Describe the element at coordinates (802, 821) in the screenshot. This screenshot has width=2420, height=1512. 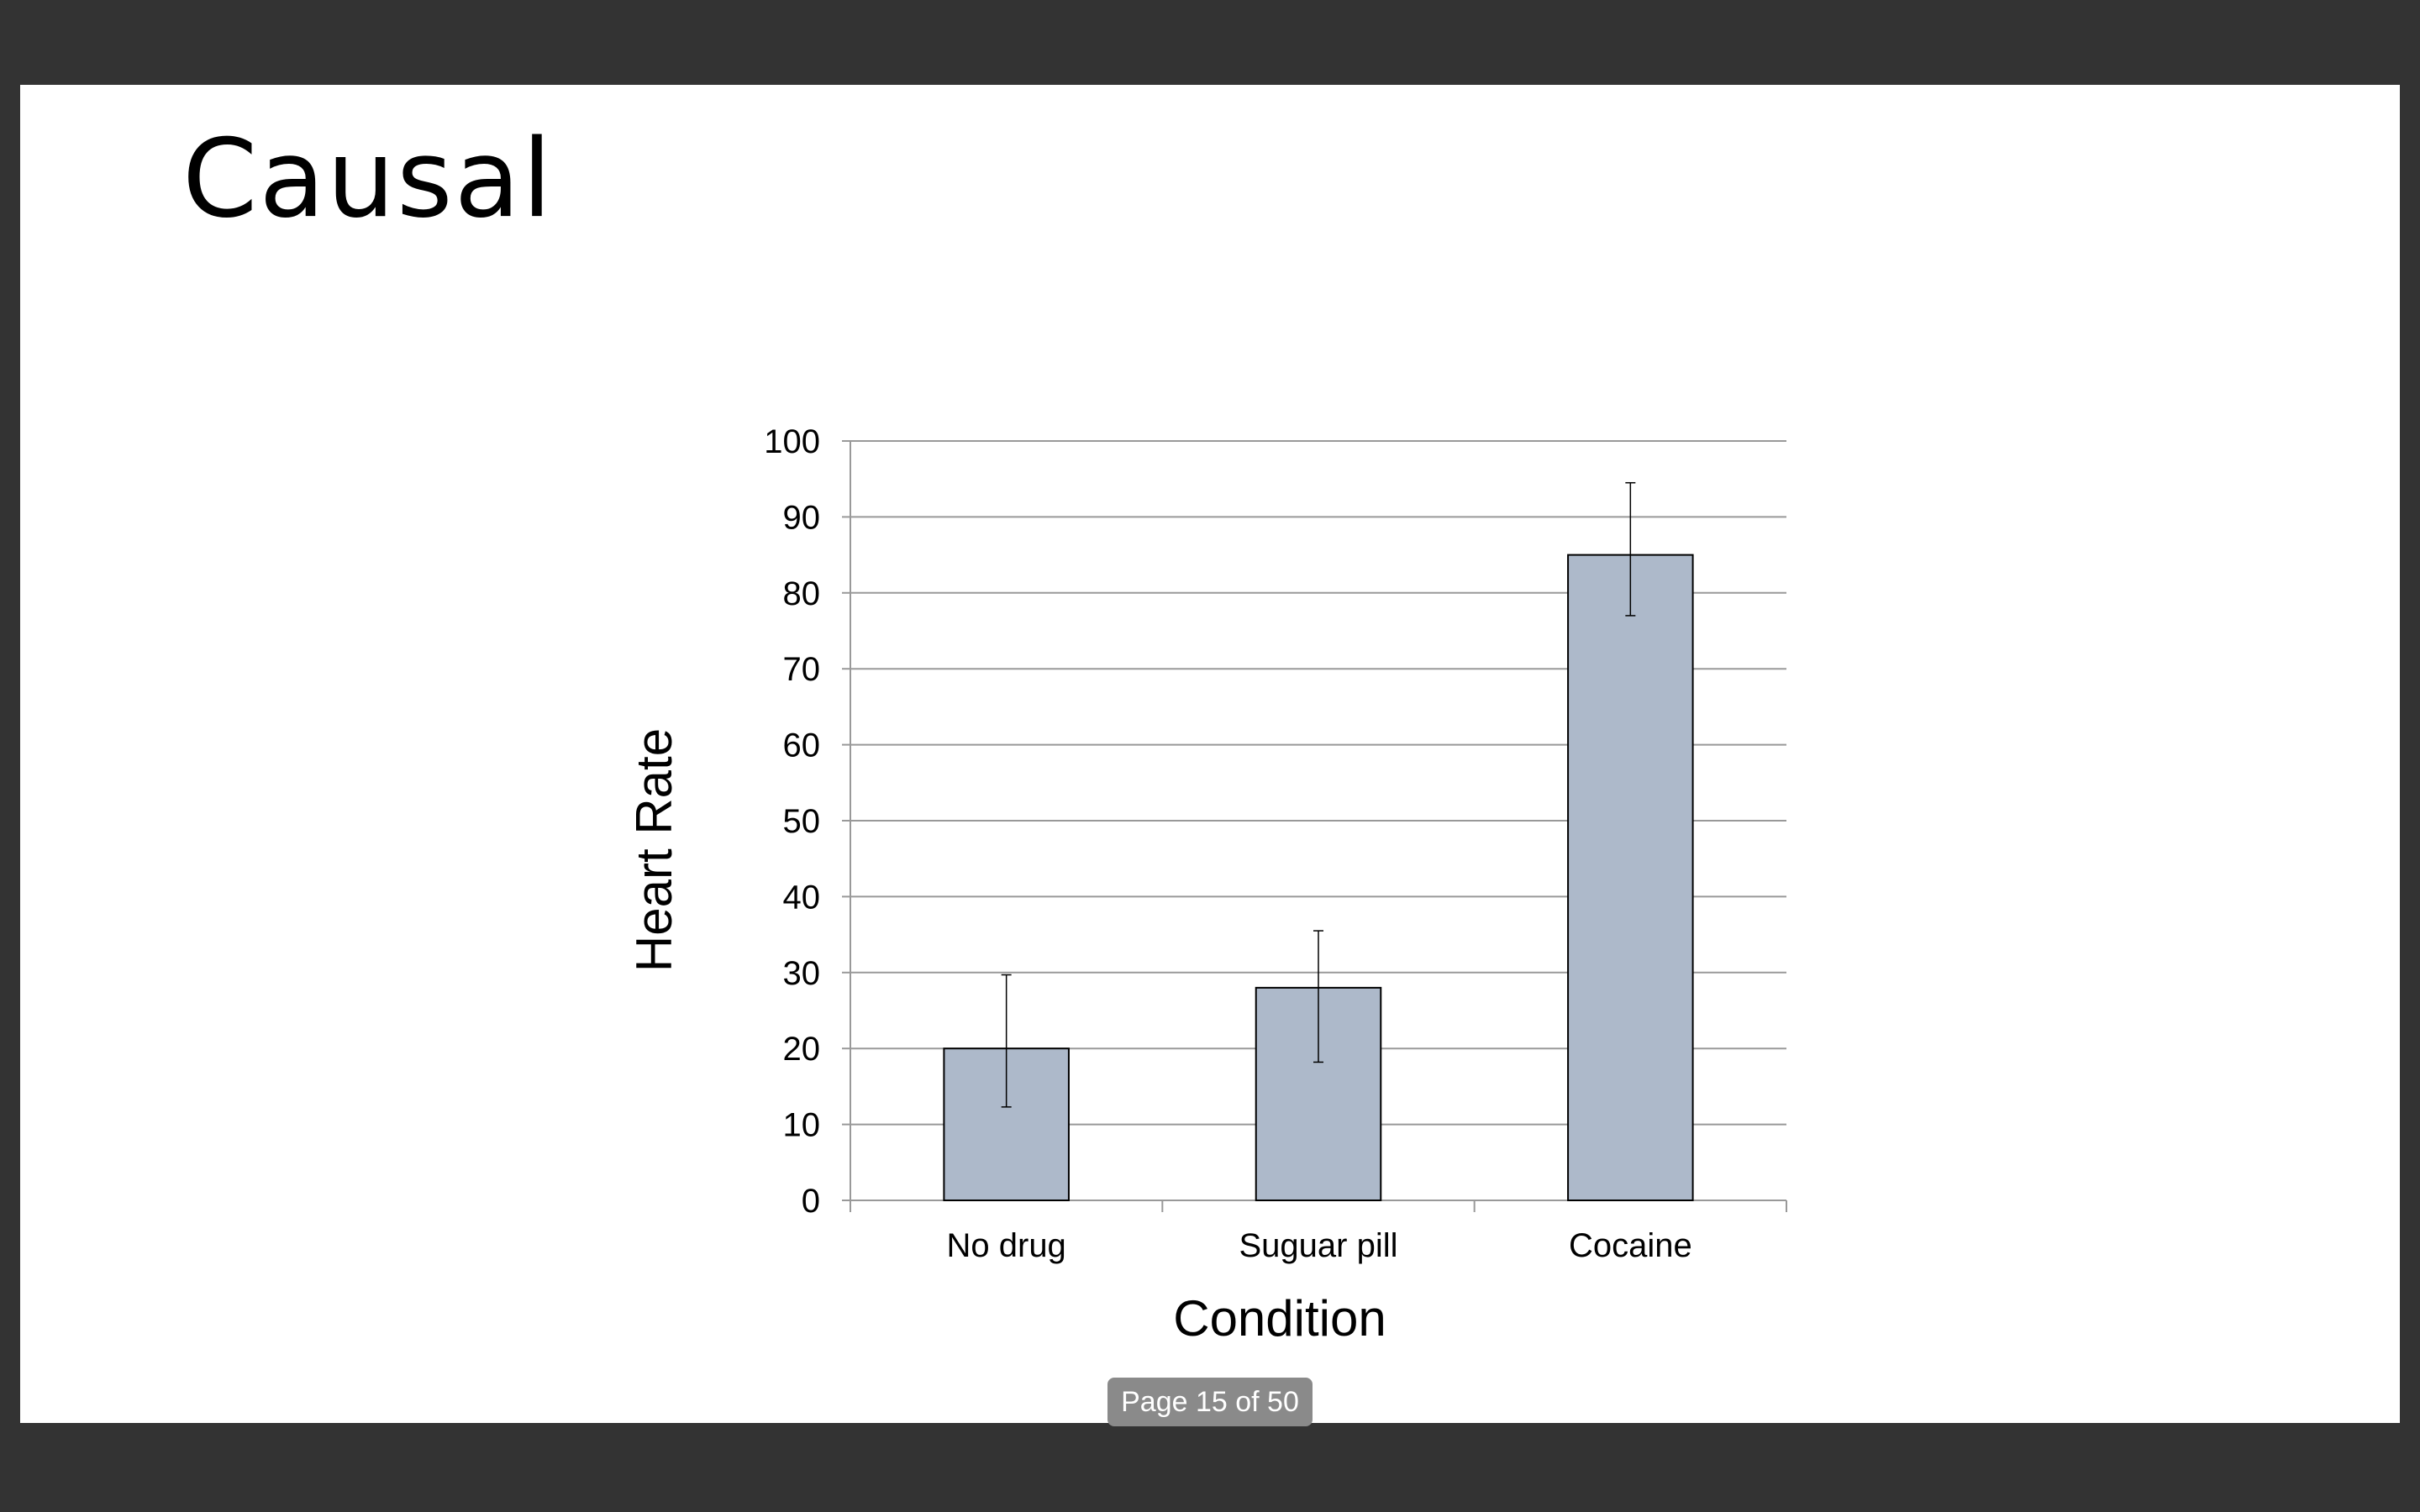
I see `y-tick-label: 50` at that location.